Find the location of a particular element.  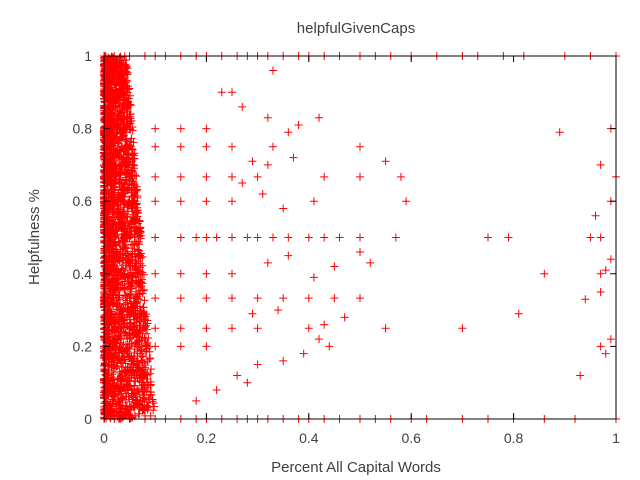

x-tick-label: 0.2 is located at coordinates (207, 438).